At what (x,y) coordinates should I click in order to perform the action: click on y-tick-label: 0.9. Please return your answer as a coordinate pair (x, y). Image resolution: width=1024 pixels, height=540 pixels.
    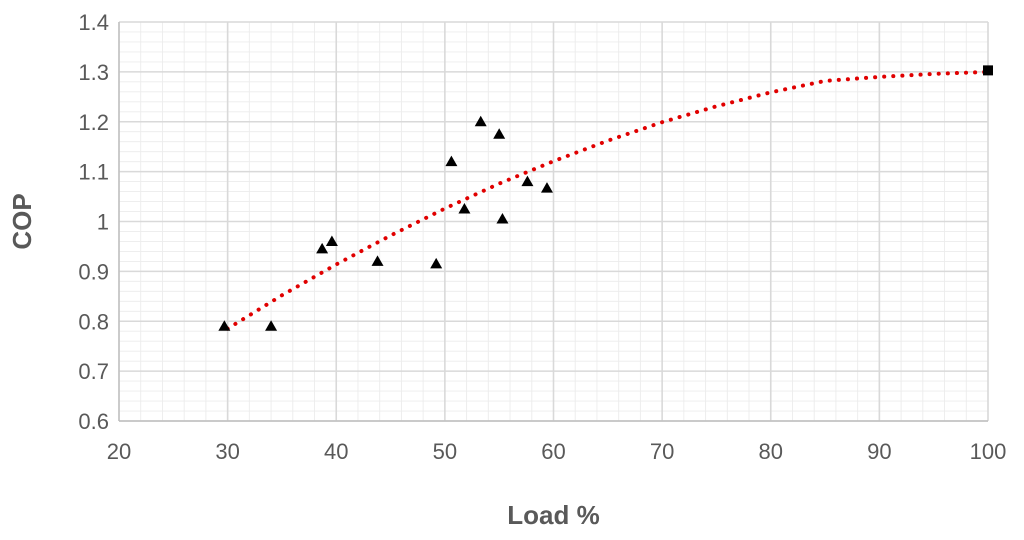
    Looking at the image, I should click on (93, 271).